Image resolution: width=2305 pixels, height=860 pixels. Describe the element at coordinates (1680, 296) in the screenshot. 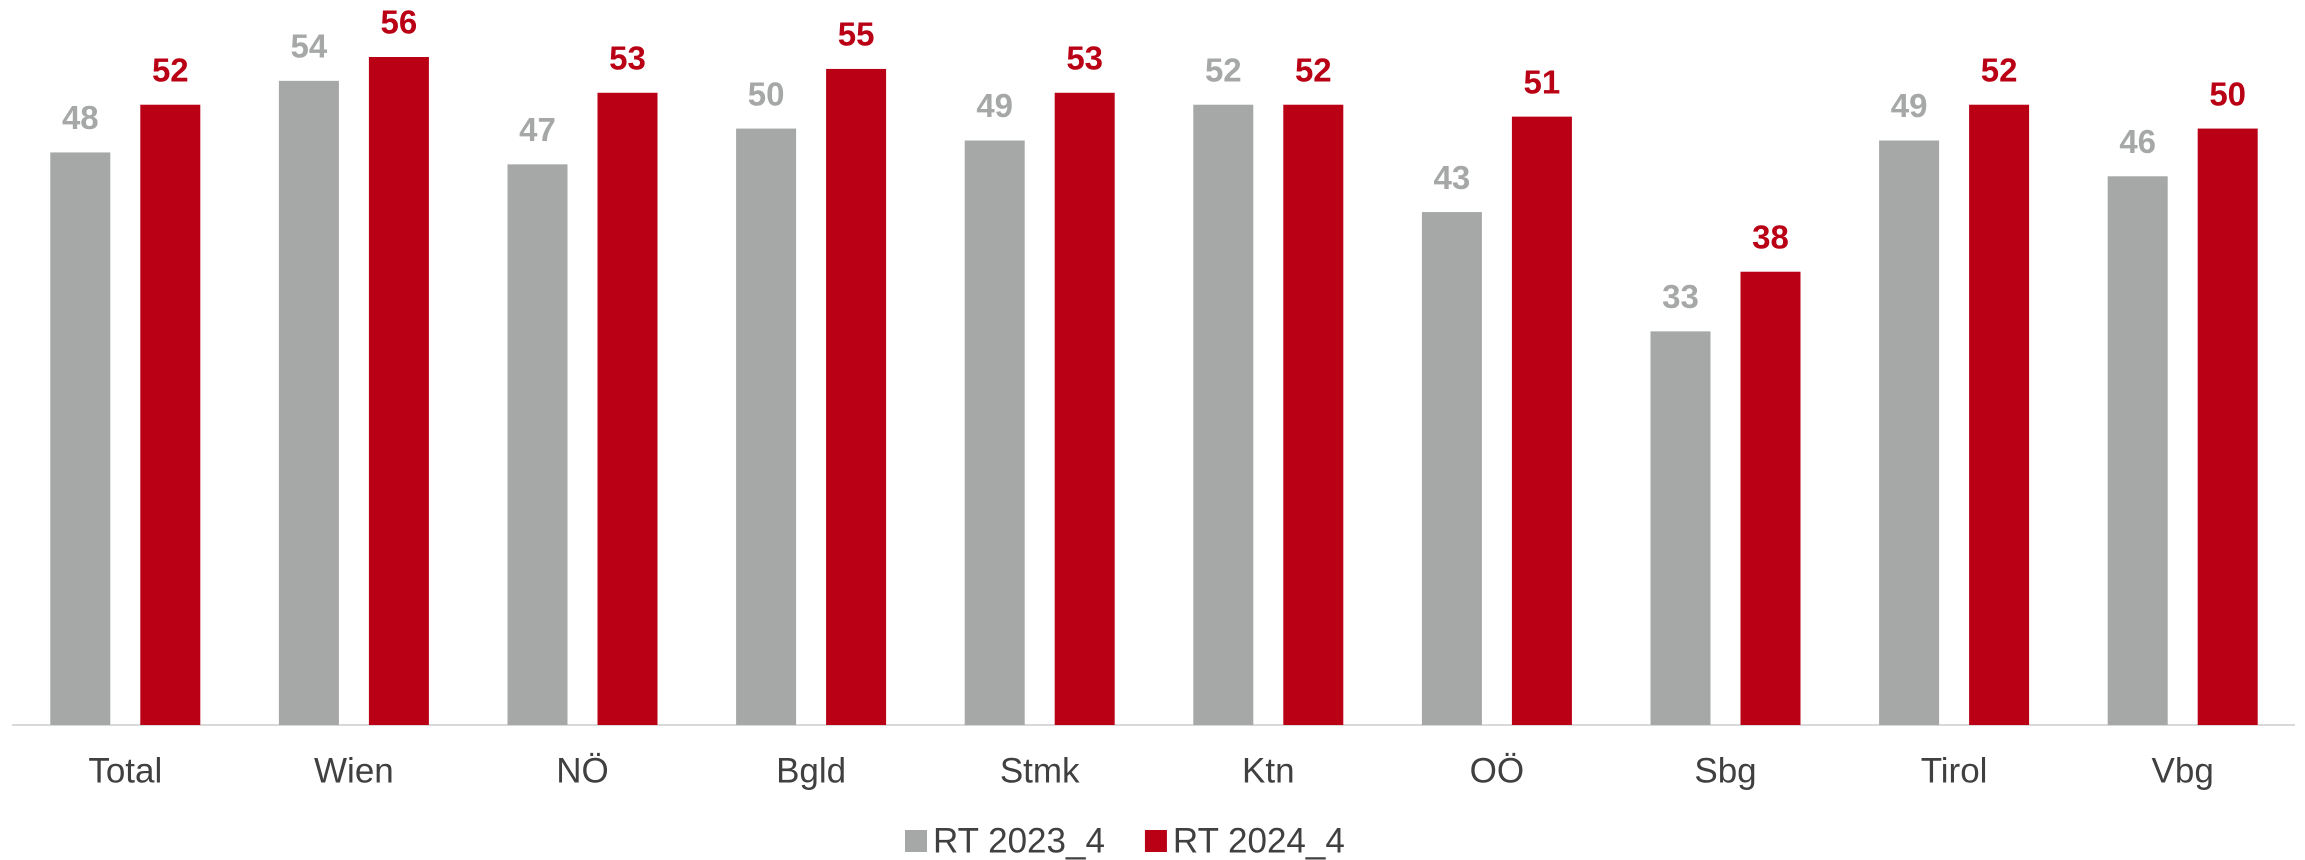

I see `value-label: 33` at that location.